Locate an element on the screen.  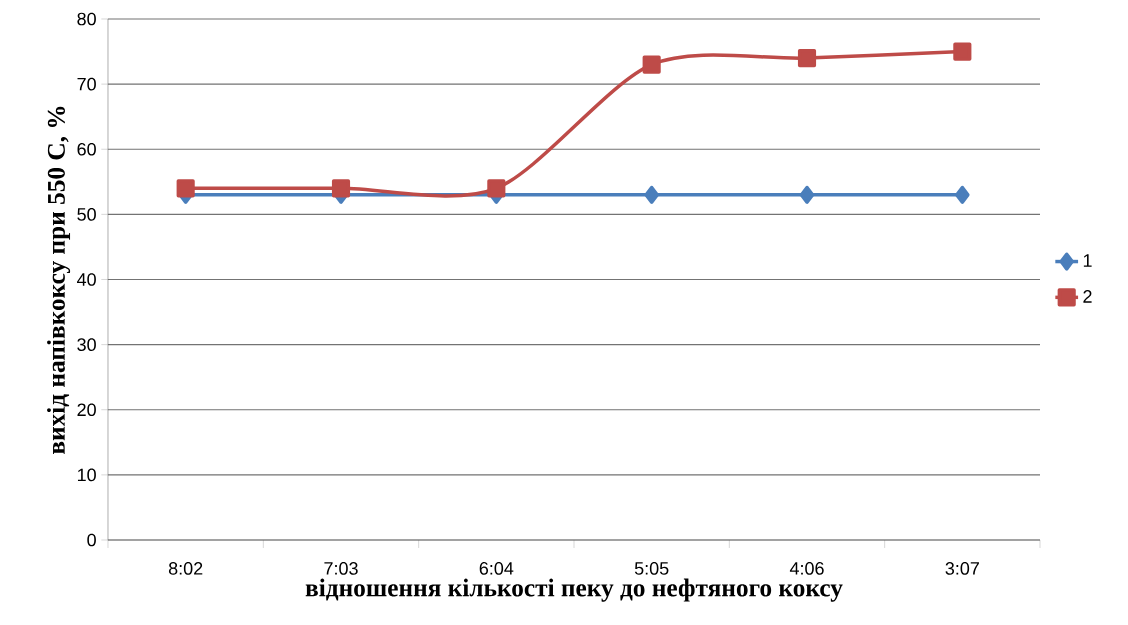
y-tick-label: 20 is located at coordinates (86, 410).